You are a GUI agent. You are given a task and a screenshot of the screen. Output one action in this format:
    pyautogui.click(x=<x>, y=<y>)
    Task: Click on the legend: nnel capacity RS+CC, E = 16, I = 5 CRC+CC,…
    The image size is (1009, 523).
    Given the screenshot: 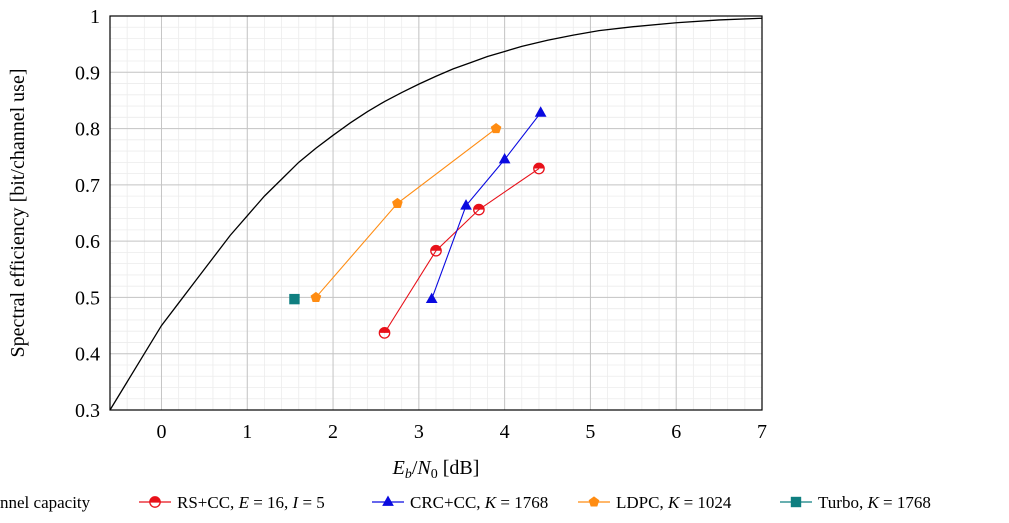 What is the action you would take?
    pyautogui.click(x=465, y=502)
    